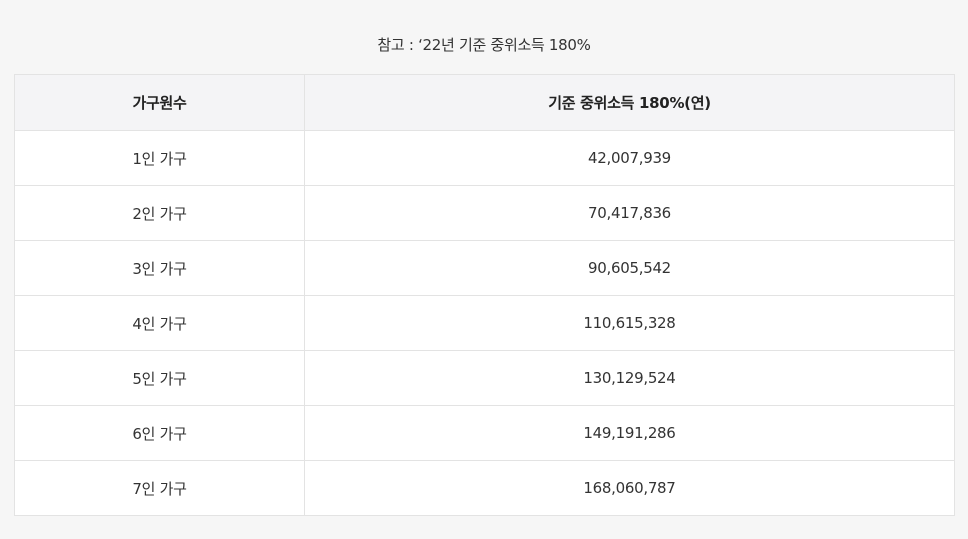 The width and height of the screenshot is (968, 539). Describe the element at coordinates (159, 488) in the screenshot. I see `household-size-cell: 7인 가구` at that location.